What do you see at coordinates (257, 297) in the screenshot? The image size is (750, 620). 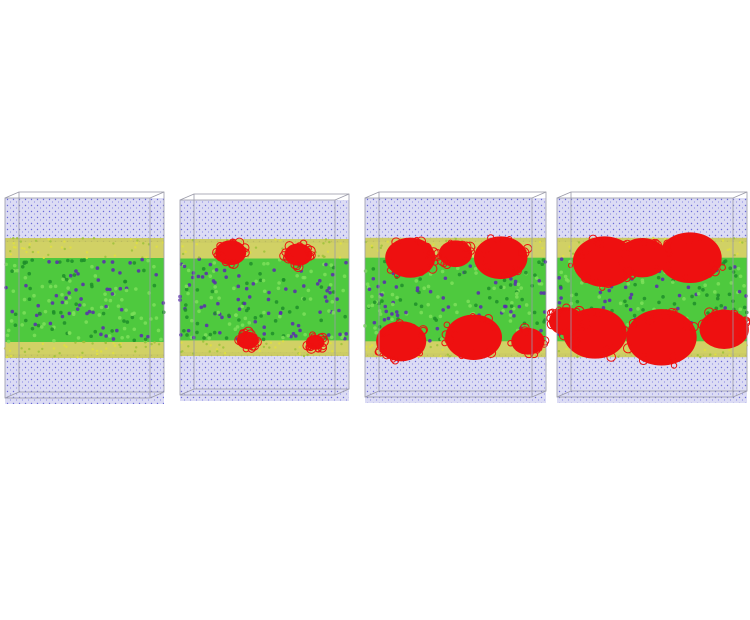 I see `box-front` at bounding box center [257, 297].